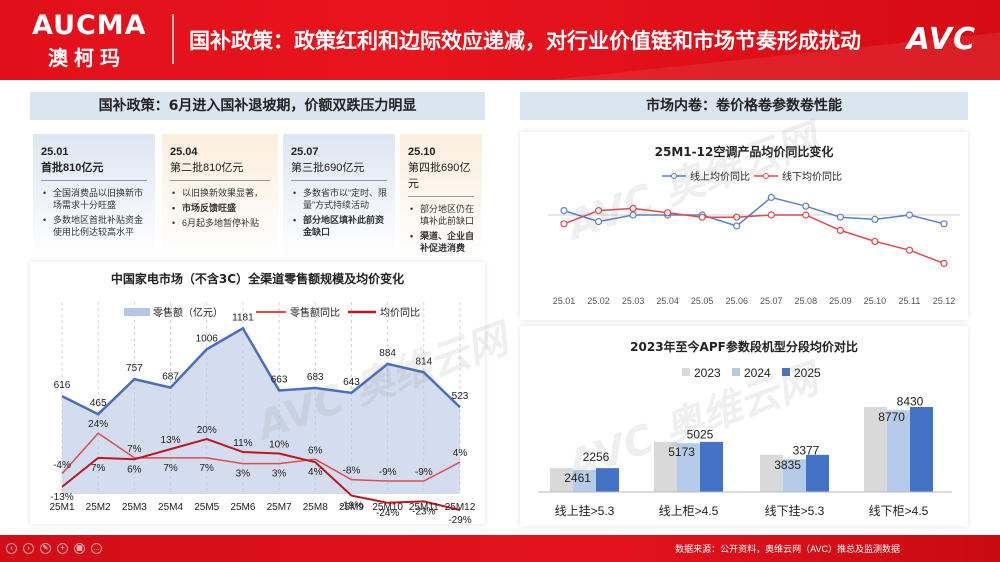  Describe the element at coordinates (279, 445) in the screenshot. I see `price-yoy-label: 10%` at that location.